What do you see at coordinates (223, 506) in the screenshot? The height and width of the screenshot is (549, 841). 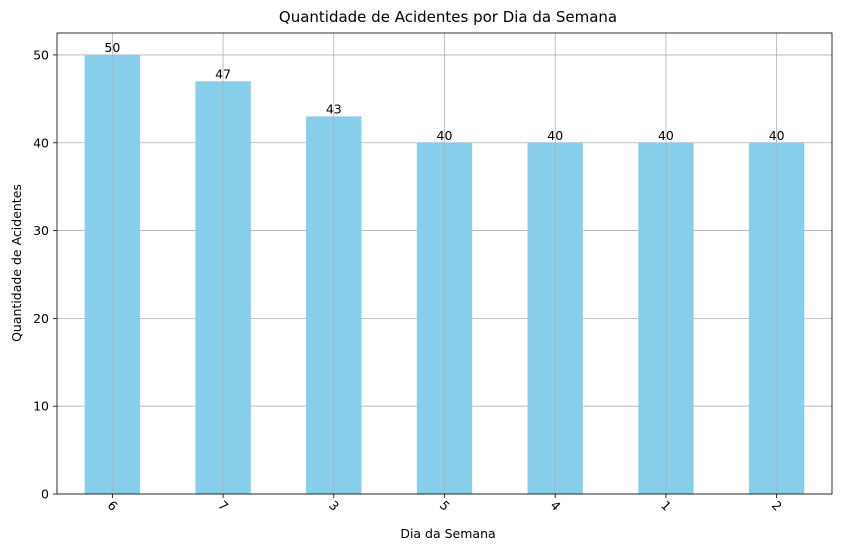 I see `x-tick-label: 7` at bounding box center [223, 506].